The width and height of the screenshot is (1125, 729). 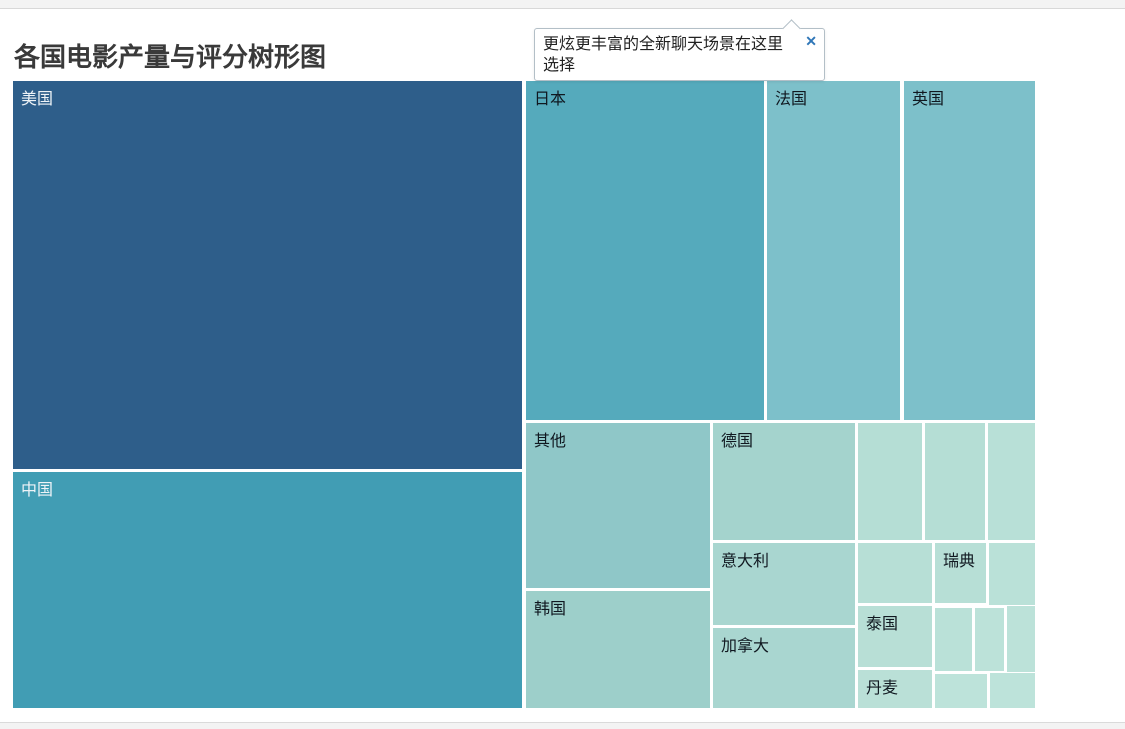 What do you see at coordinates (618, 649) in the screenshot?
I see `treemap-node-south-korea: 韩国` at bounding box center [618, 649].